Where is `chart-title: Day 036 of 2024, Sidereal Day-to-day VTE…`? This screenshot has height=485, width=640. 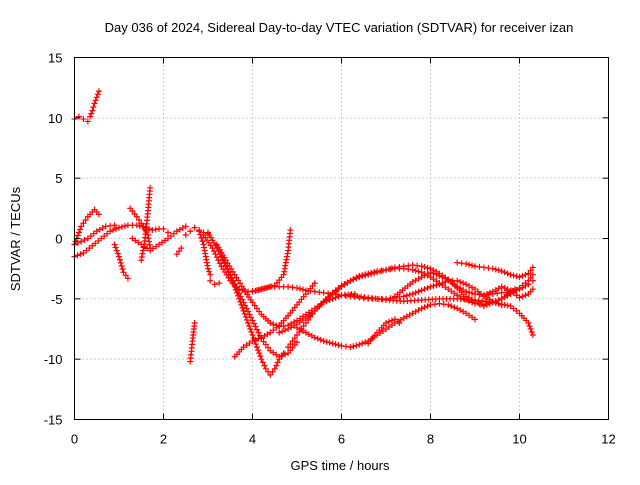 chart-title: Day 036 of 2024, Sidereal Day-to-day VTE… is located at coordinates (339, 27).